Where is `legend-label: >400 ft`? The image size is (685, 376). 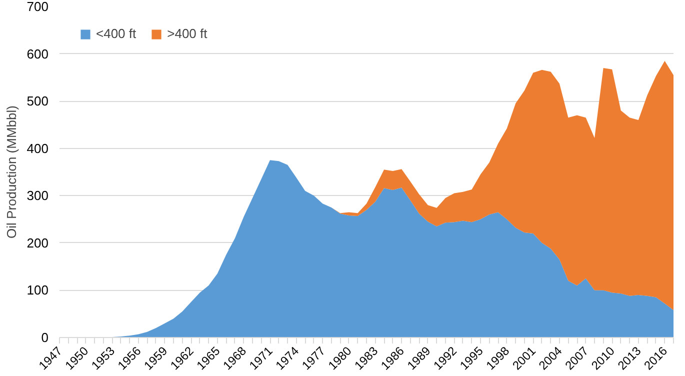 legend-label: >400 ft is located at coordinates (187, 33).